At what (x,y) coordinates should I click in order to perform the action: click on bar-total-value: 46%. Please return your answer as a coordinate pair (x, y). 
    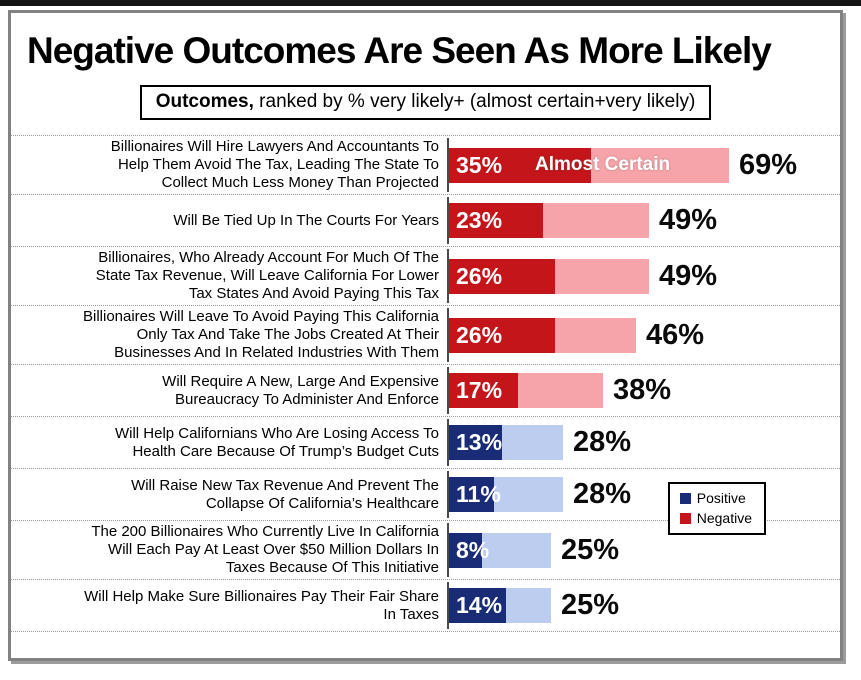
    Looking at the image, I should click on (675, 334).